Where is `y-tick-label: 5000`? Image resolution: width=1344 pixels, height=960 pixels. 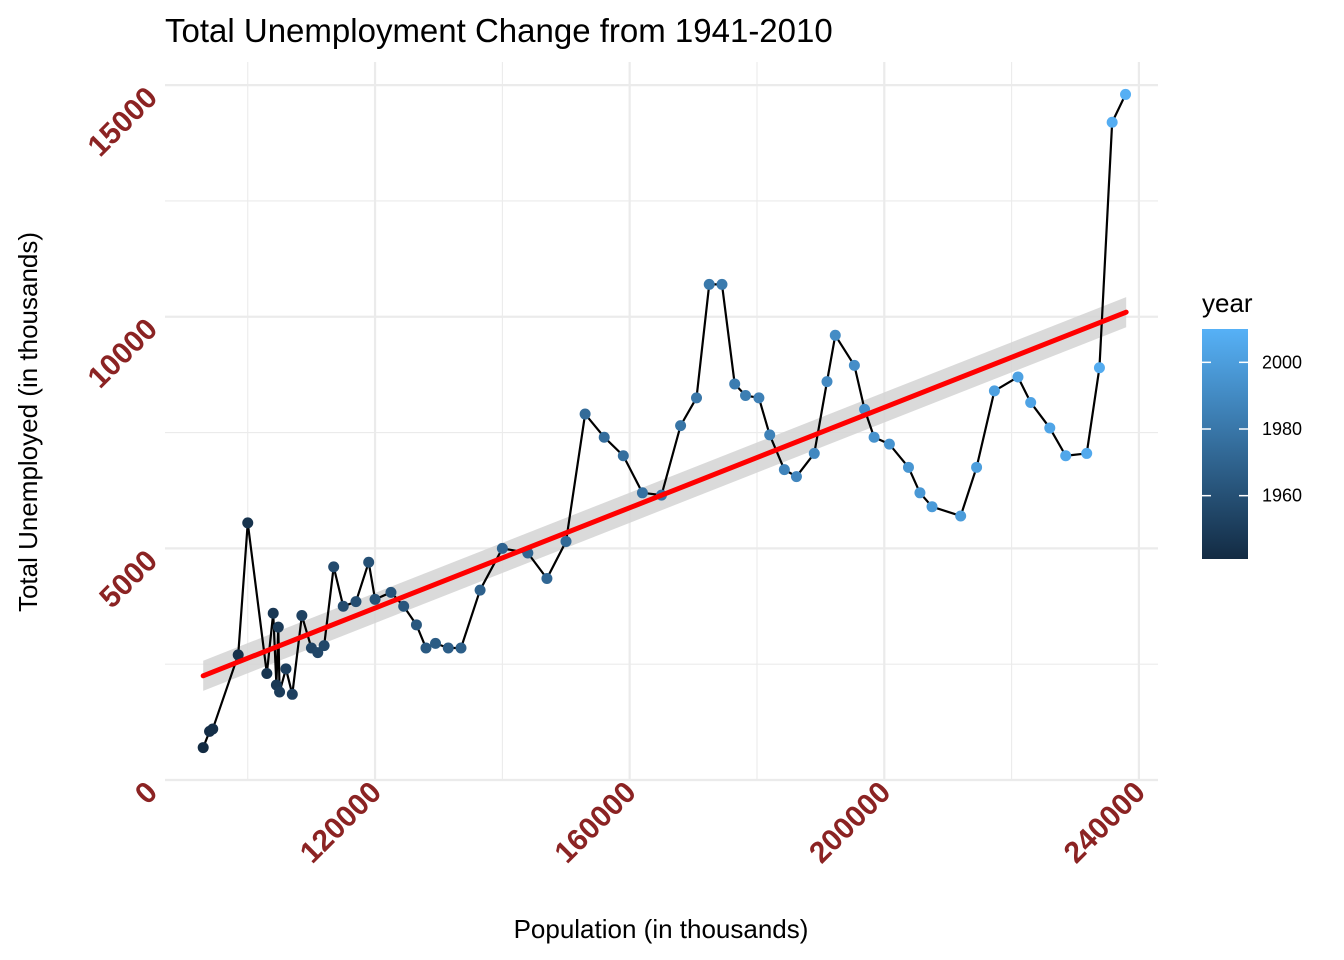
y-tick-label: 5000 is located at coordinates (128, 579).